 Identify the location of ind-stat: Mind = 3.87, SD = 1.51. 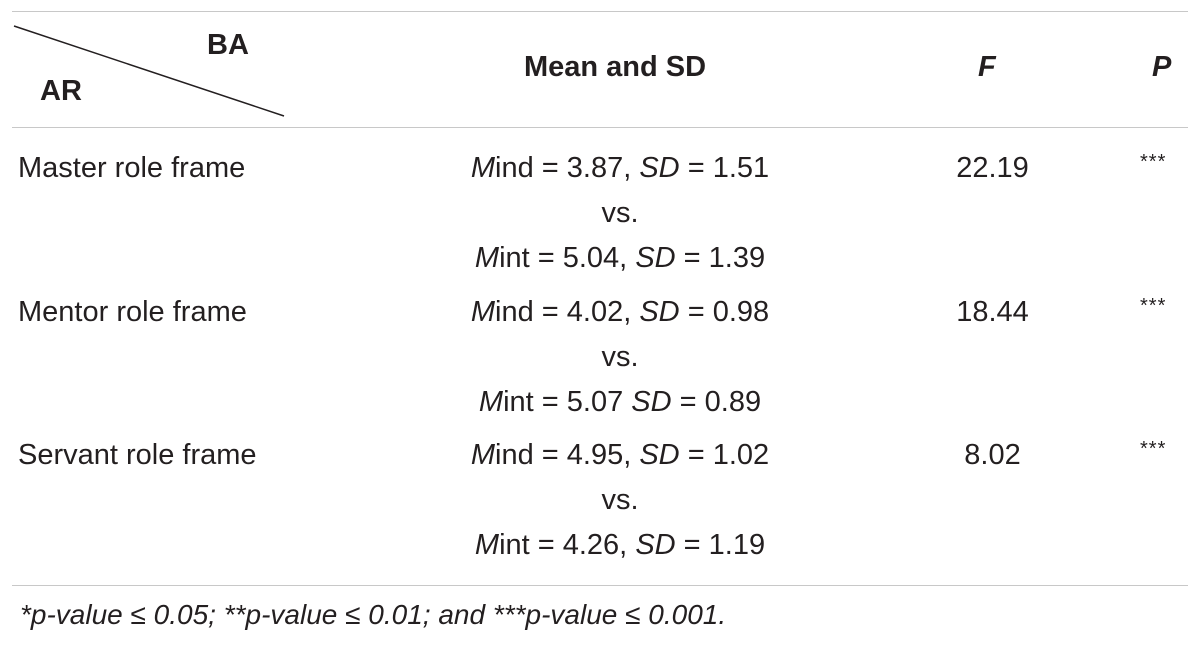
(620, 168).